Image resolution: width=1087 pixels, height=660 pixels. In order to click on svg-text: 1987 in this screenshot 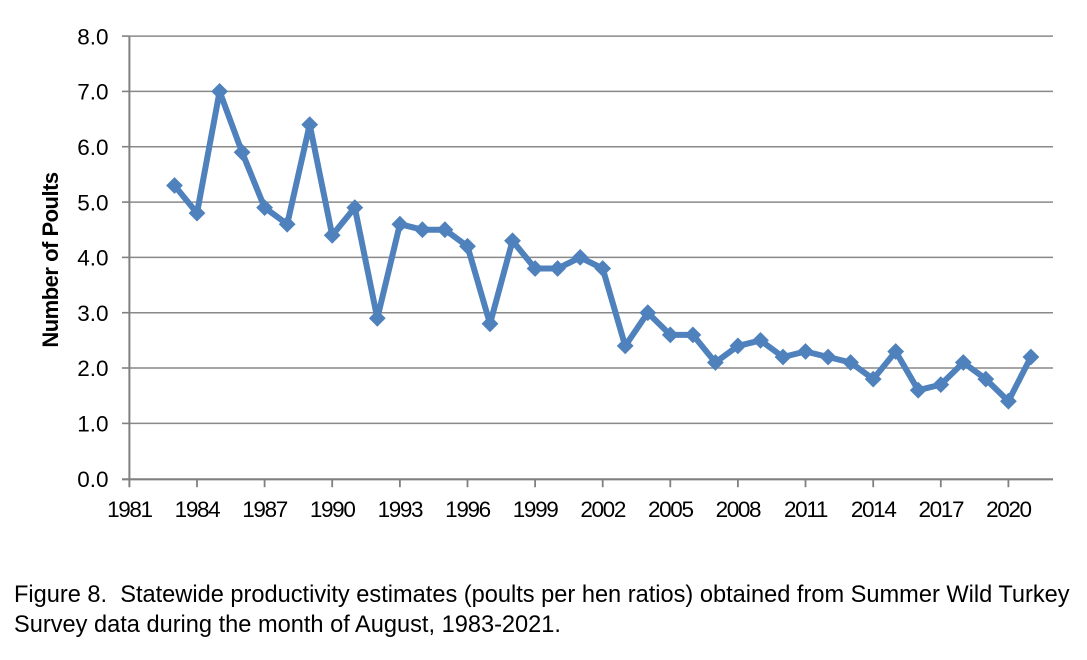, I will do `click(264, 509)`.